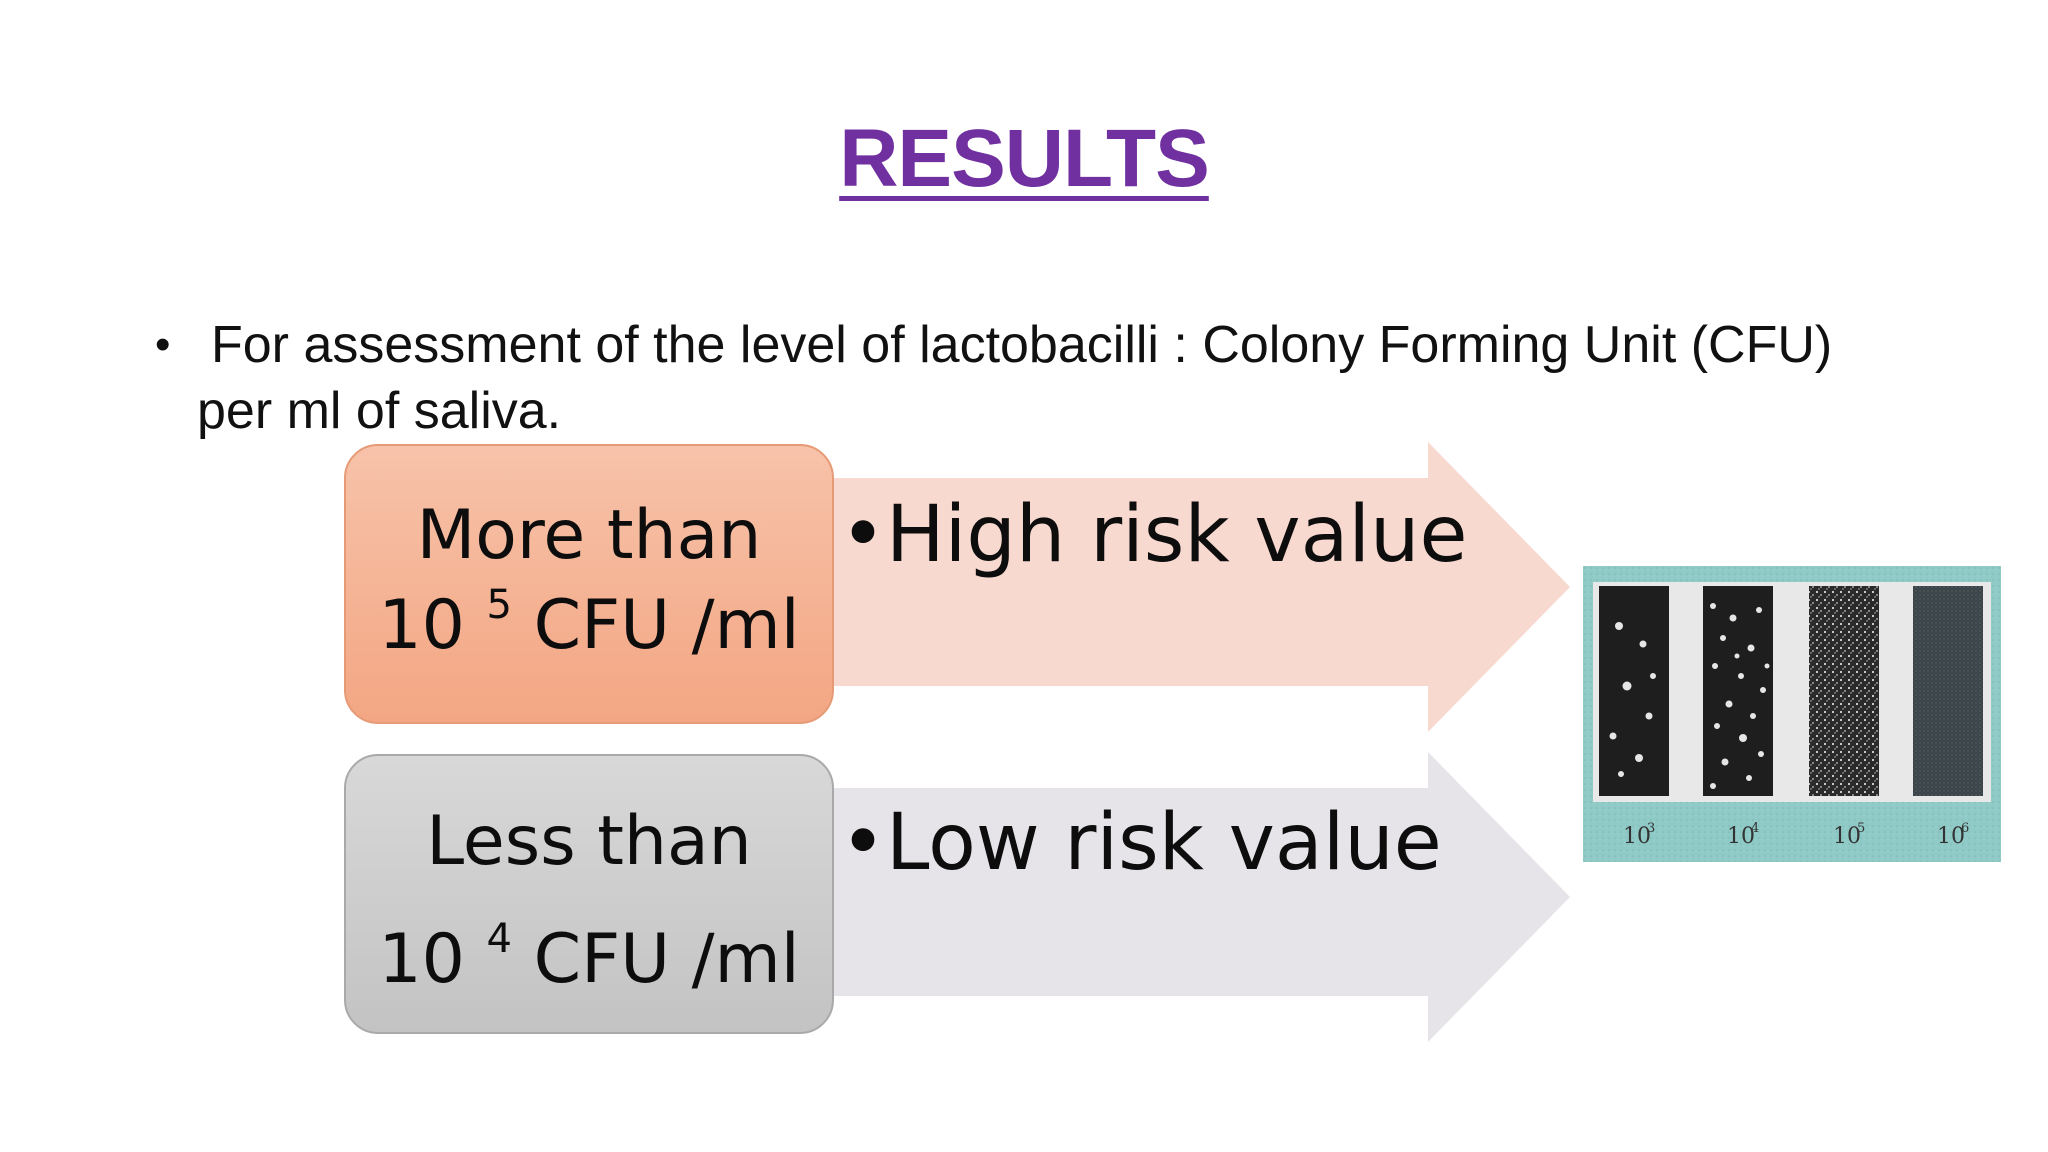 The image size is (2048, 1152). What do you see at coordinates (1024, 158) in the screenshot?
I see `slide-title: RESULTS` at bounding box center [1024, 158].